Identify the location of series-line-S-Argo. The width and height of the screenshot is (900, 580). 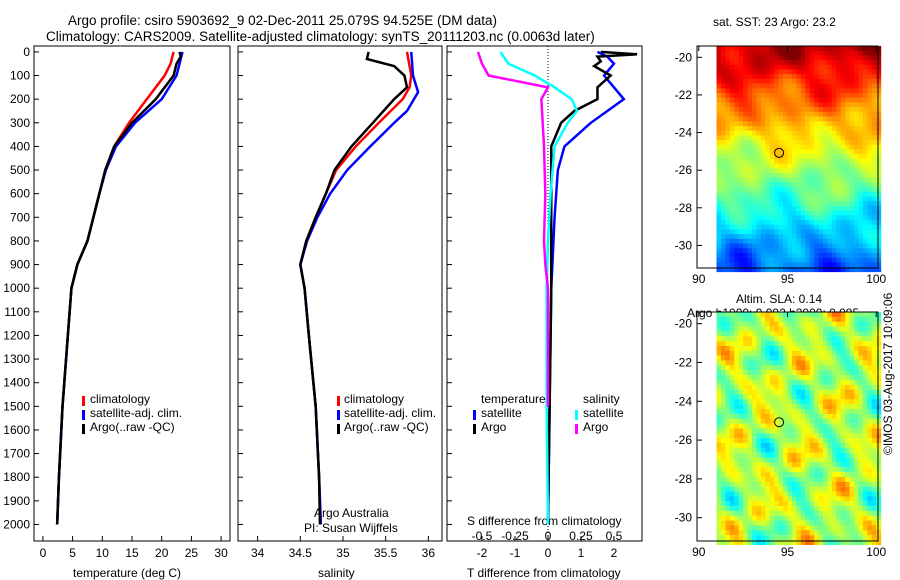
(513, 229).